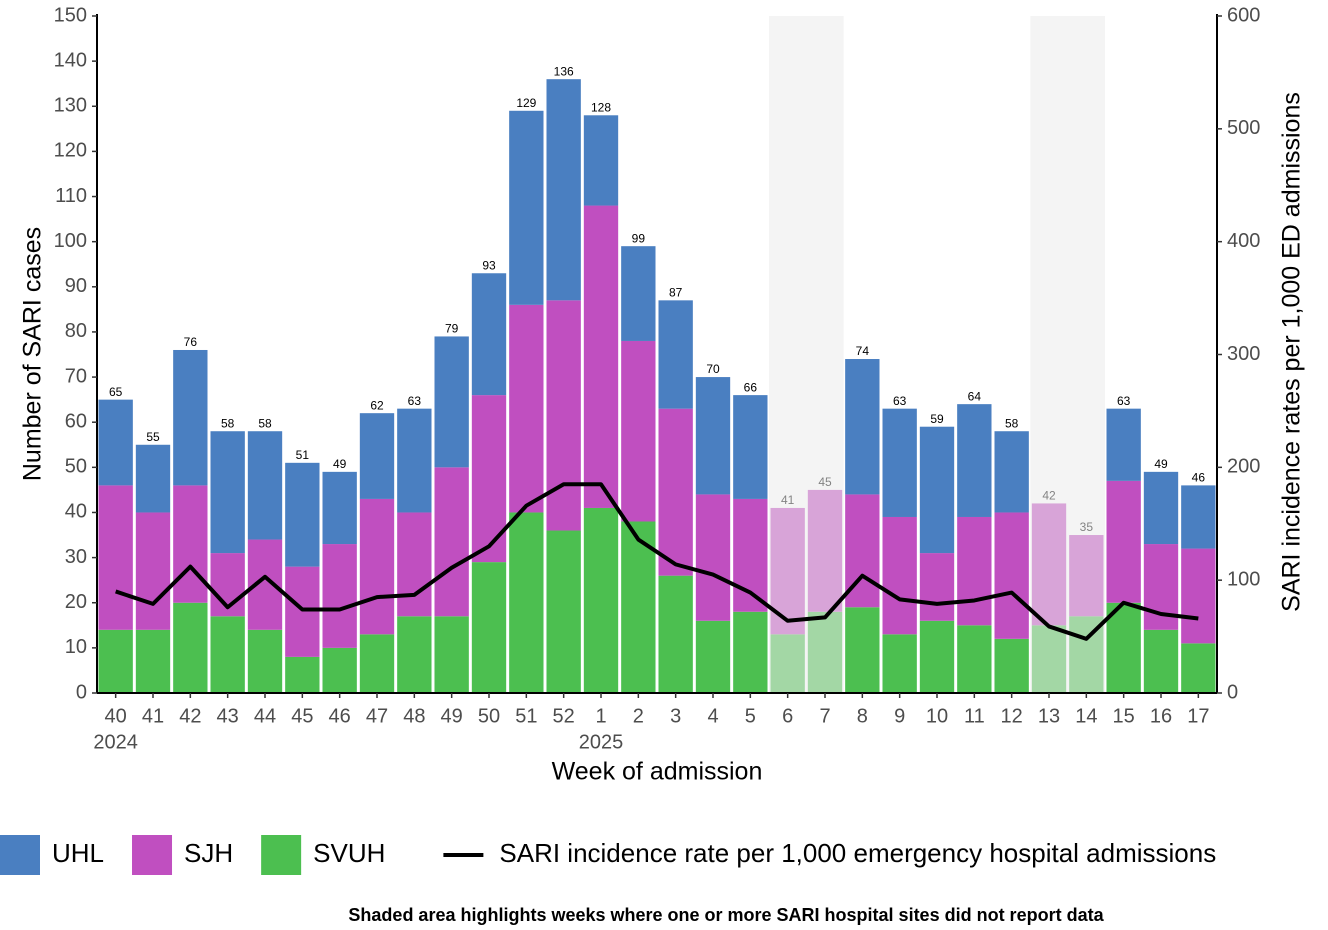 The image size is (1328, 930). Describe the element at coordinates (78, 853) in the screenshot. I see `legend-label: UHL` at that location.